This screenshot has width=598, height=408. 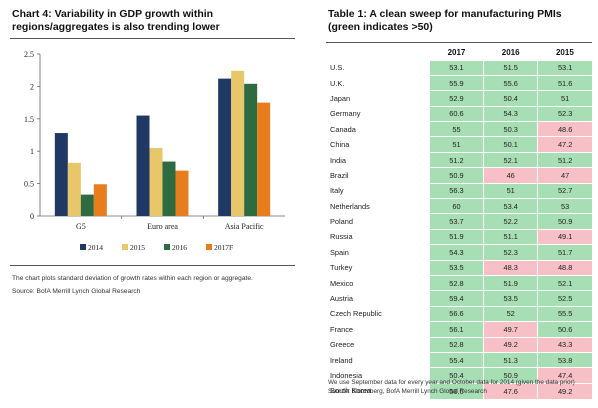 I want to click on table-row: Canada 55 50.3 48.6, so click(x=459, y=129).